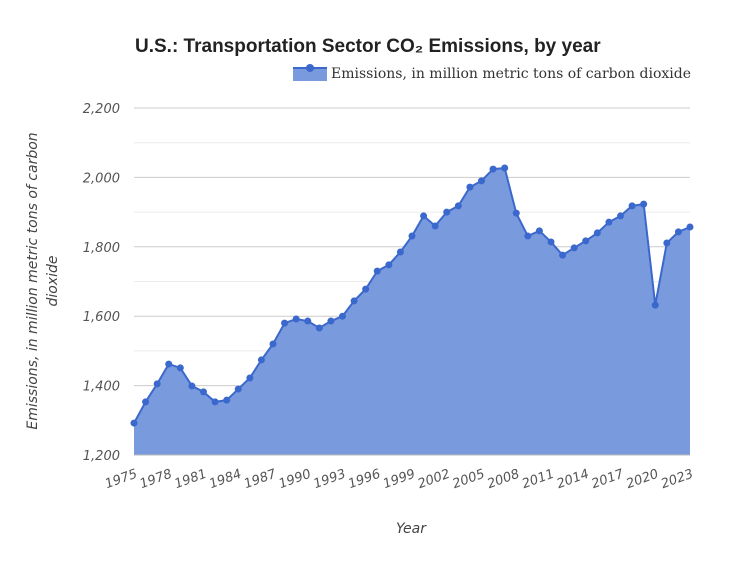  Describe the element at coordinates (101, 248) in the screenshot. I see `y-tick-label: 1,800` at that location.